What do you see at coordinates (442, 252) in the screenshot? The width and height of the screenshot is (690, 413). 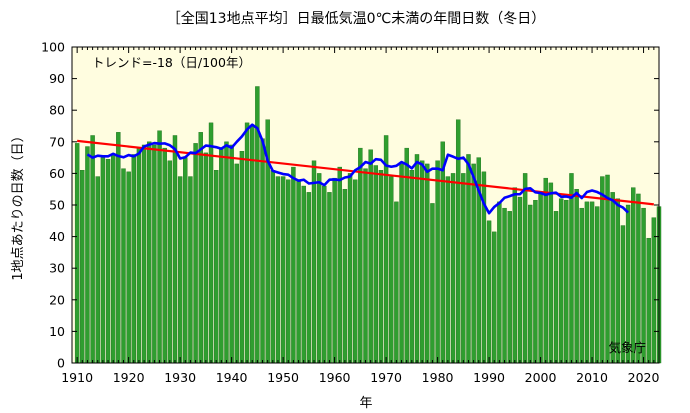 I see `bar-1981` at bounding box center [442, 252].